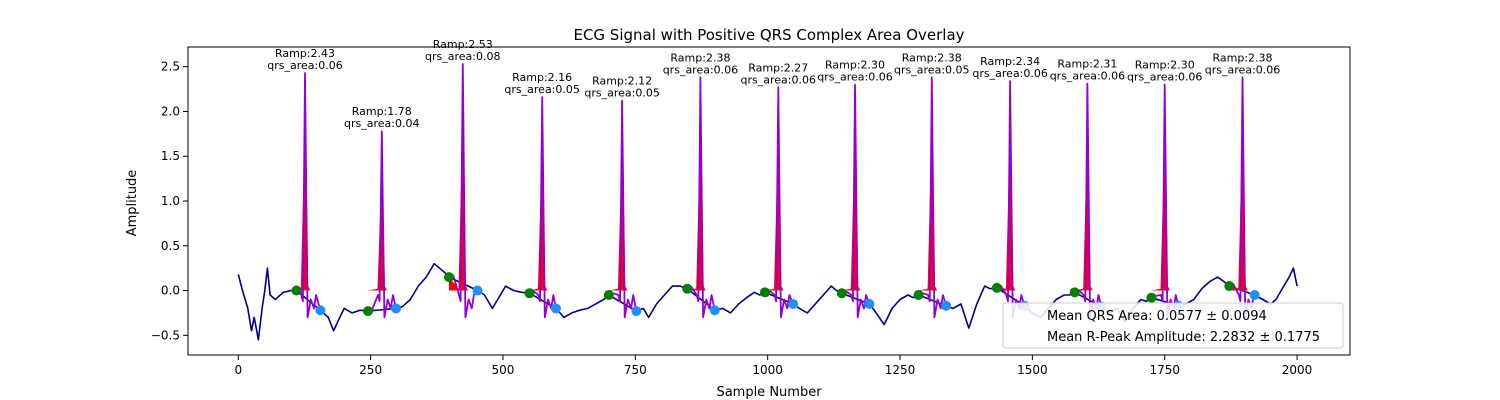 This screenshot has height=400, width=1500. I want to click on qrs-area-label-13: qrs_area:0.06, so click(1242, 69).